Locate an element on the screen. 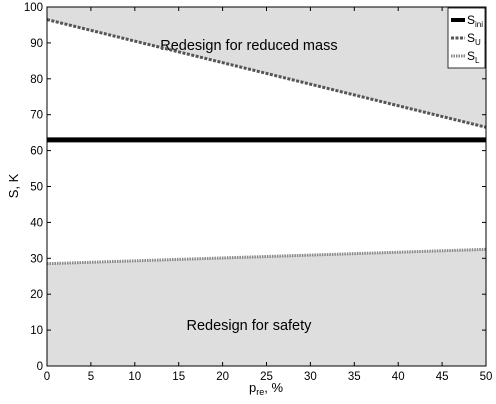 This screenshot has width=496, height=404. x-tick-label: 5 is located at coordinates (91, 377).